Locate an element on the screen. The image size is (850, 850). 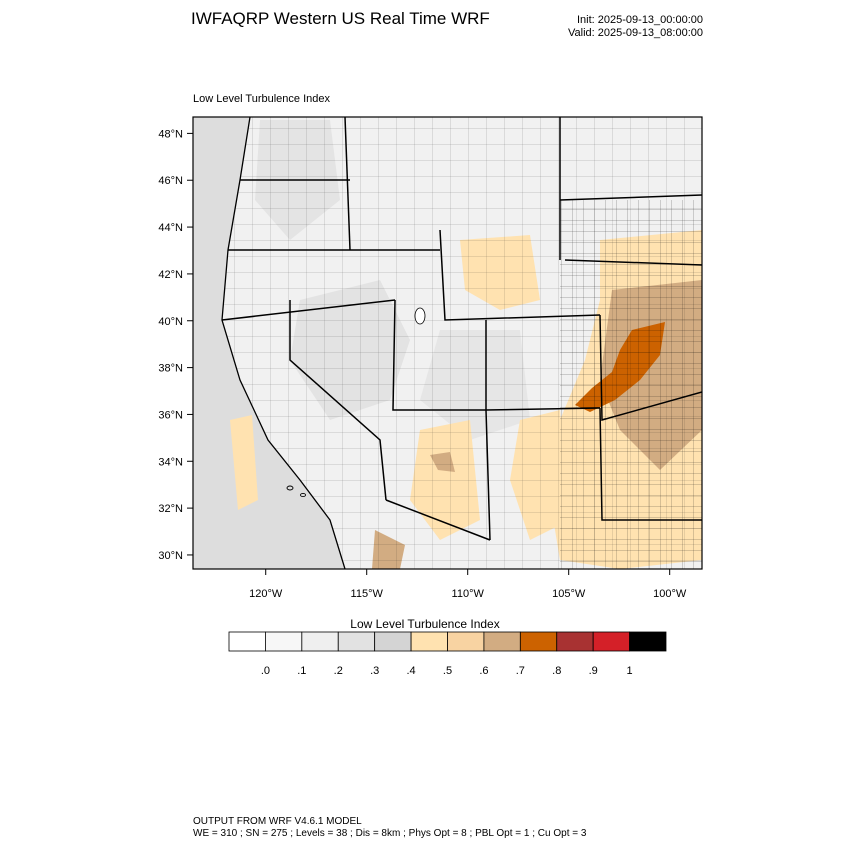
lat-tick-label: 40°N is located at coordinates (170, 322).